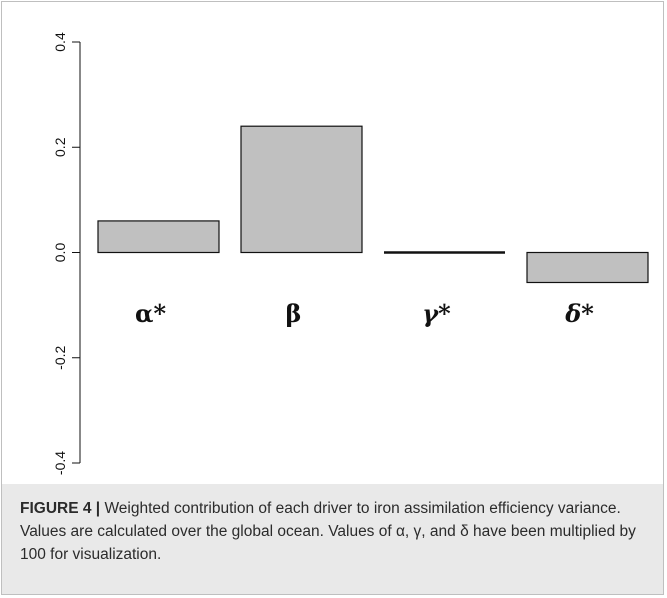  I want to click on category-label: α*, so click(150, 313).